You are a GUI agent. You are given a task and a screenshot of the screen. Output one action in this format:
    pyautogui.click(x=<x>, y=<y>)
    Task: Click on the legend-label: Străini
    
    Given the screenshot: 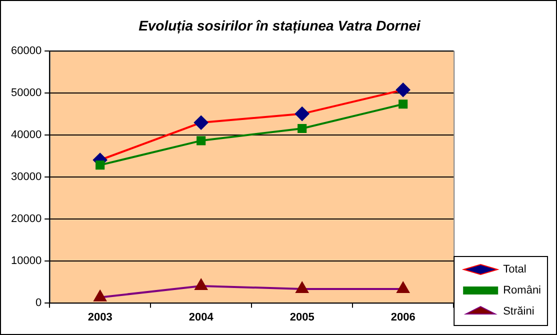 What is the action you would take?
    pyautogui.click(x=518, y=312)
    